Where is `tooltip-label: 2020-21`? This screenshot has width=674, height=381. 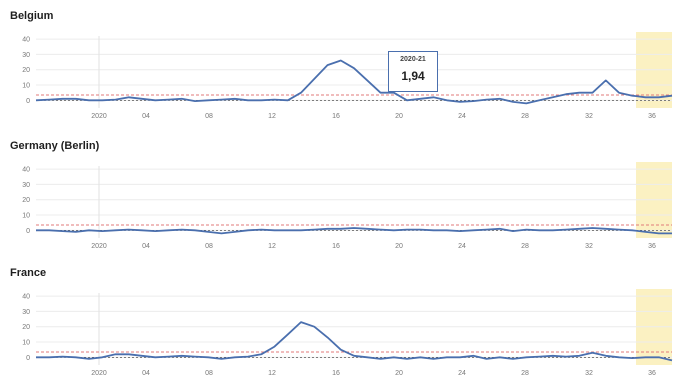
tooltip-label: 2020-21 is located at coordinates (413, 59).